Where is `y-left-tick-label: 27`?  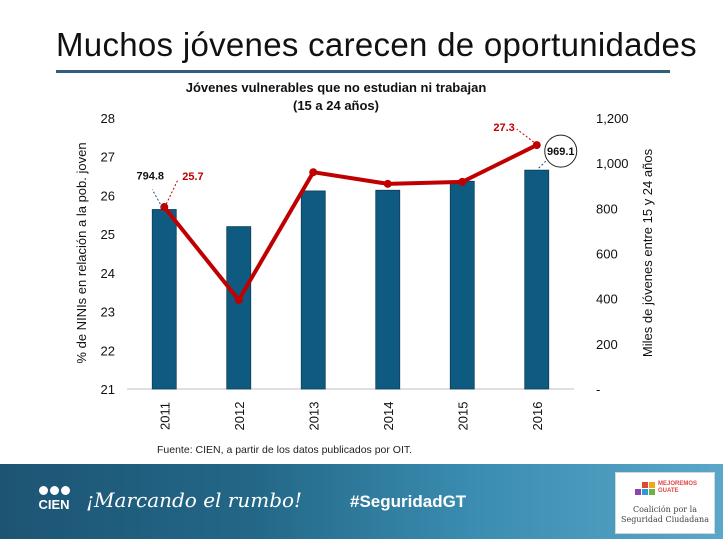
y-left-tick-label: 27 is located at coordinates (108, 157).